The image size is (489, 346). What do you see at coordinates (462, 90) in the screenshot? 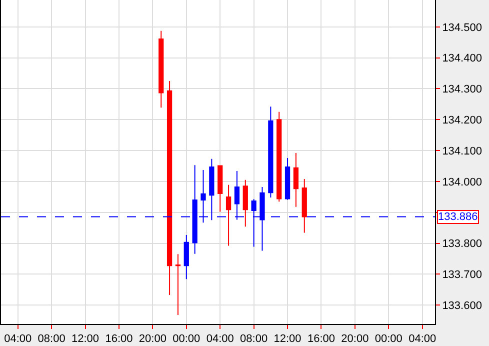
I see `y-tick-label: 134.300` at bounding box center [462, 90].